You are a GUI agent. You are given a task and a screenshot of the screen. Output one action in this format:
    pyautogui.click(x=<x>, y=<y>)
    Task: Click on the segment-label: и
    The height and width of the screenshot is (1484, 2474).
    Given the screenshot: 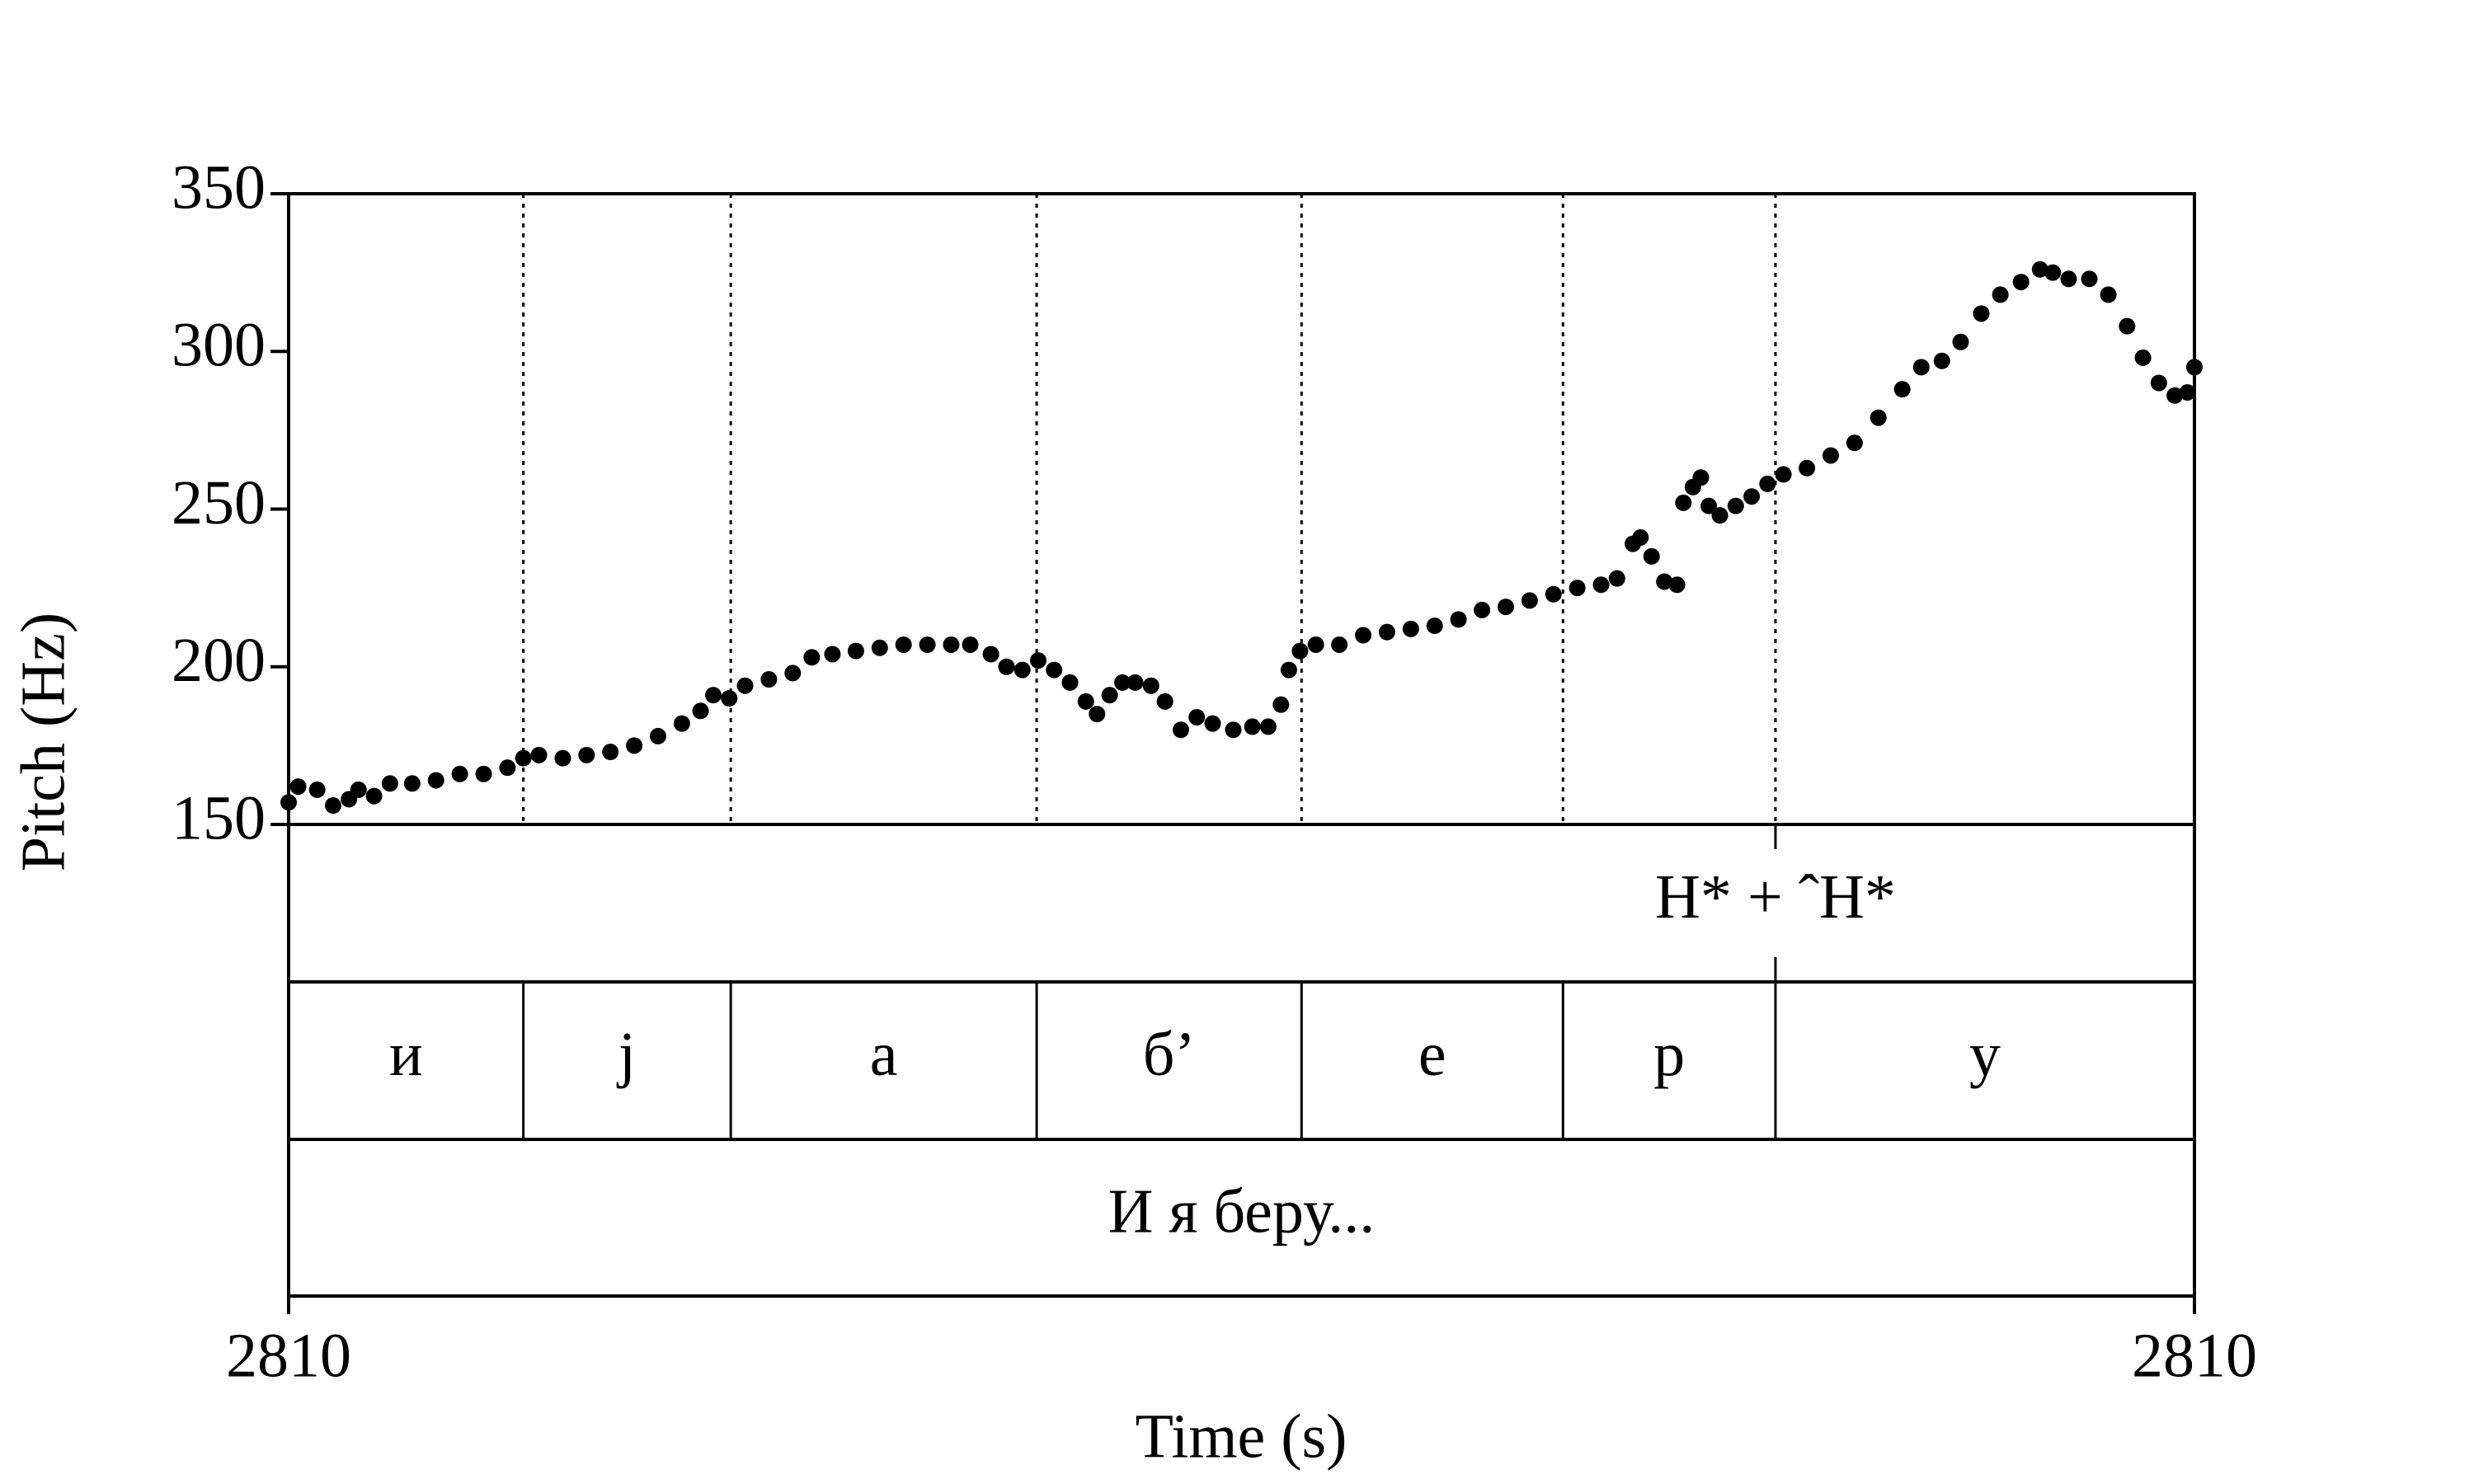 What is the action you would take?
    pyautogui.click(x=406, y=1054)
    